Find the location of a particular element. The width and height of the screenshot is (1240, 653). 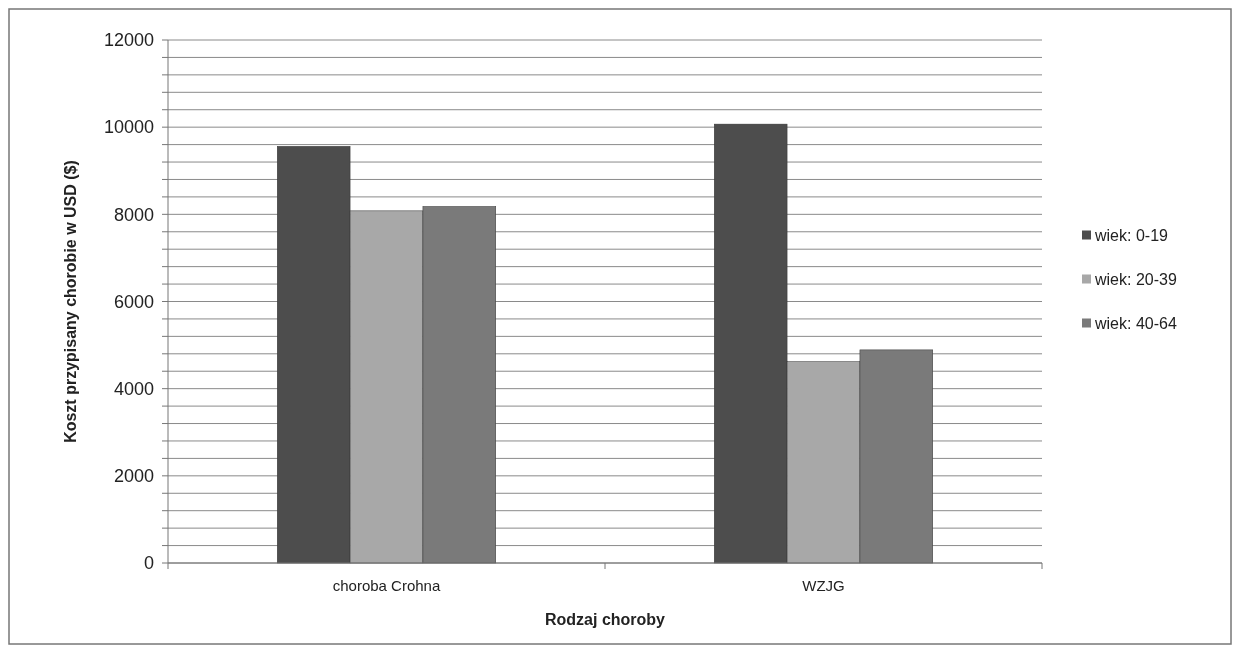

legend-label: wiek: 0-19 is located at coordinates (1131, 236).